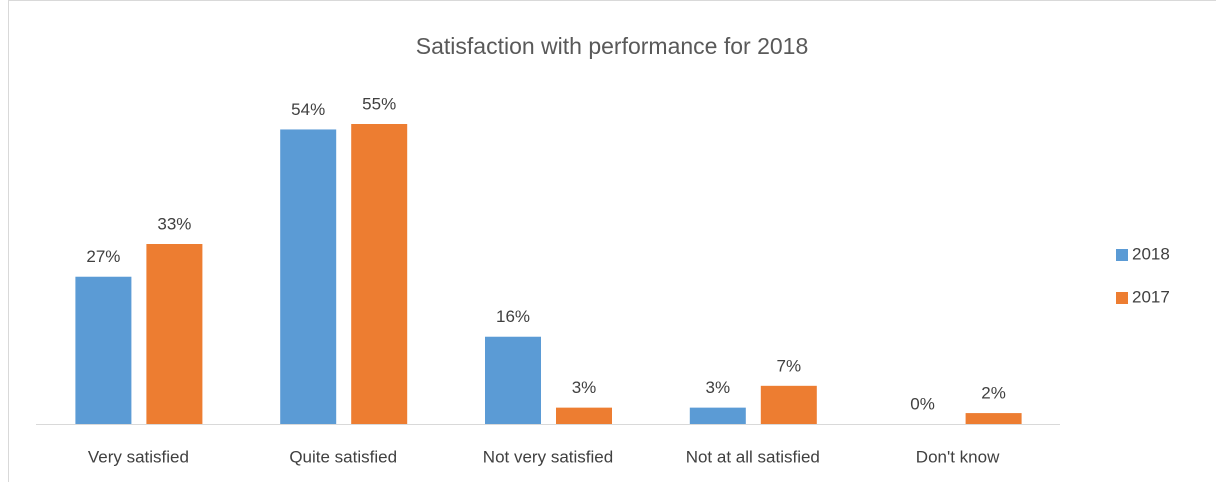 This screenshot has height=482, width=1216. I want to click on x-tick-label: Don't know, so click(958, 456).